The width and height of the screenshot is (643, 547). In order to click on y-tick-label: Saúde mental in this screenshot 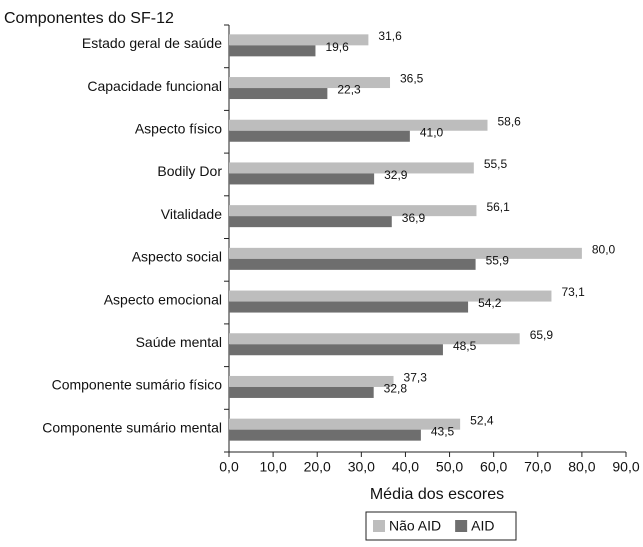, I will do `click(179, 342)`.